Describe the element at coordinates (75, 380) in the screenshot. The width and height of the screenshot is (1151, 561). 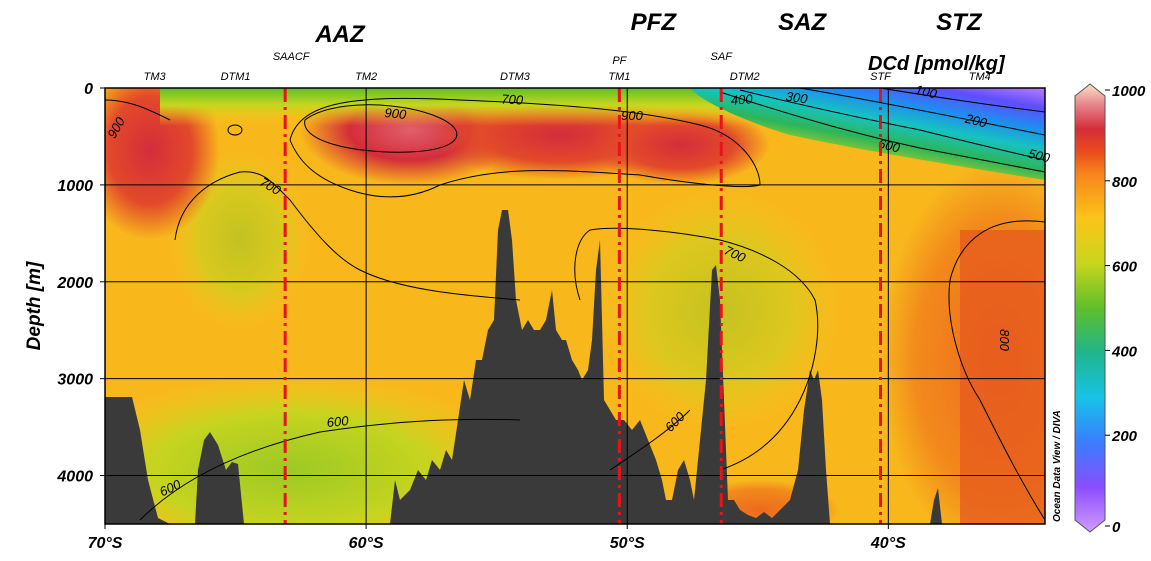
I see `y-tick-label: 3000` at that location.